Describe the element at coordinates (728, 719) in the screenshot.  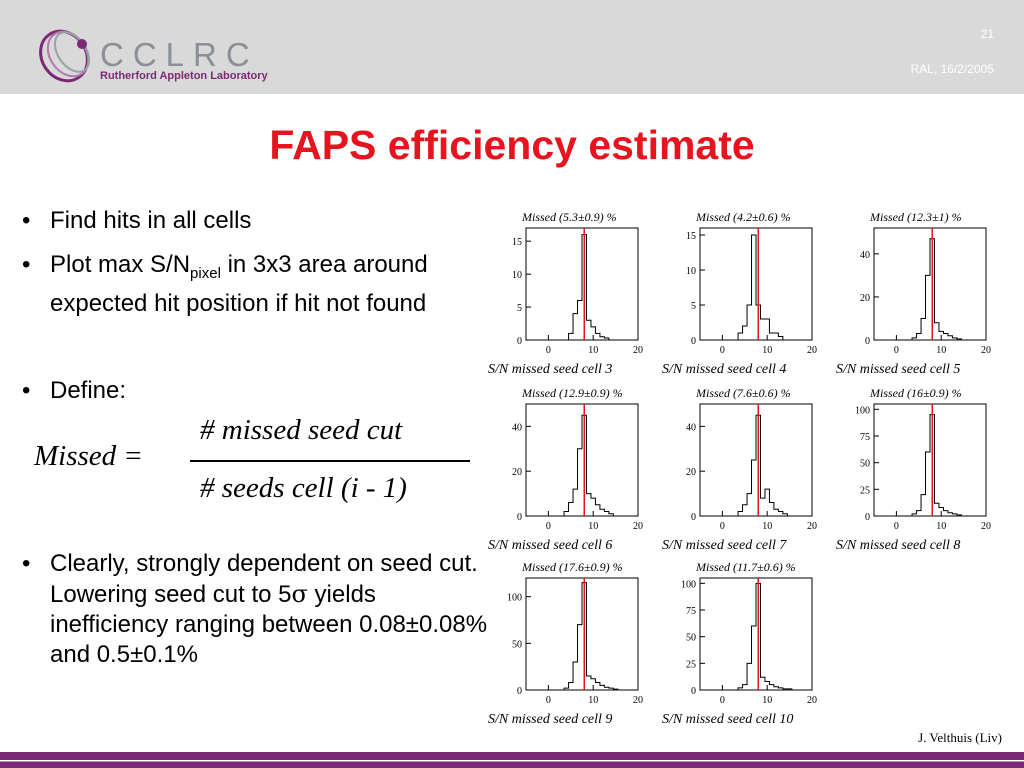
I see `histogram-xlabel: S/N missed seed cell 10` at that location.